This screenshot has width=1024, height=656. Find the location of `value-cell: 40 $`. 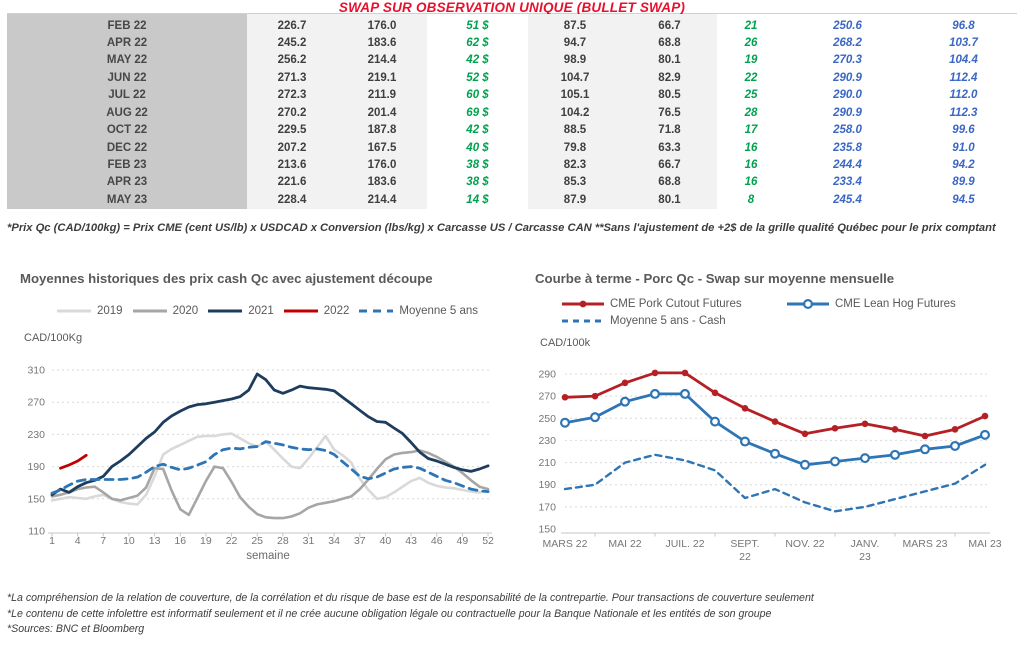

value-cell: 40 $ is located at coordinates (477, 147).